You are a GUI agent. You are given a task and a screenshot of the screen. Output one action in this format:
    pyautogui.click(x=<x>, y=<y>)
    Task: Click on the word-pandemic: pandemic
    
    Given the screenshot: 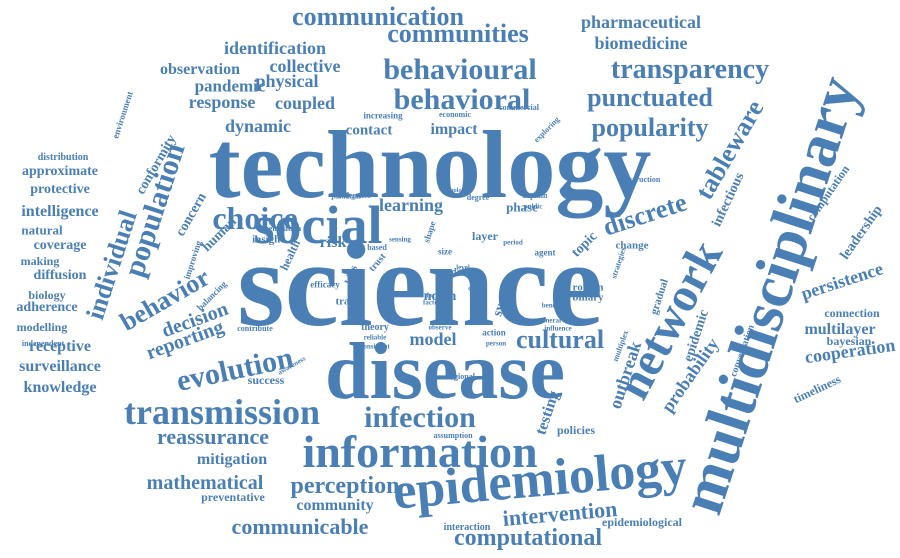 What is the action you would take?
    pyautogui.click(x=230, y=86)
    